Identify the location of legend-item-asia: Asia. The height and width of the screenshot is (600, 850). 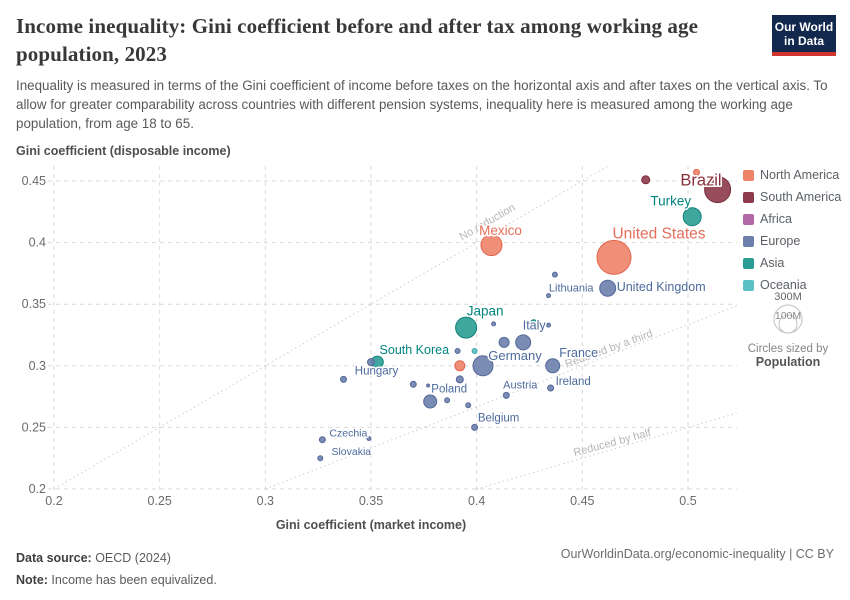
(792, 263).